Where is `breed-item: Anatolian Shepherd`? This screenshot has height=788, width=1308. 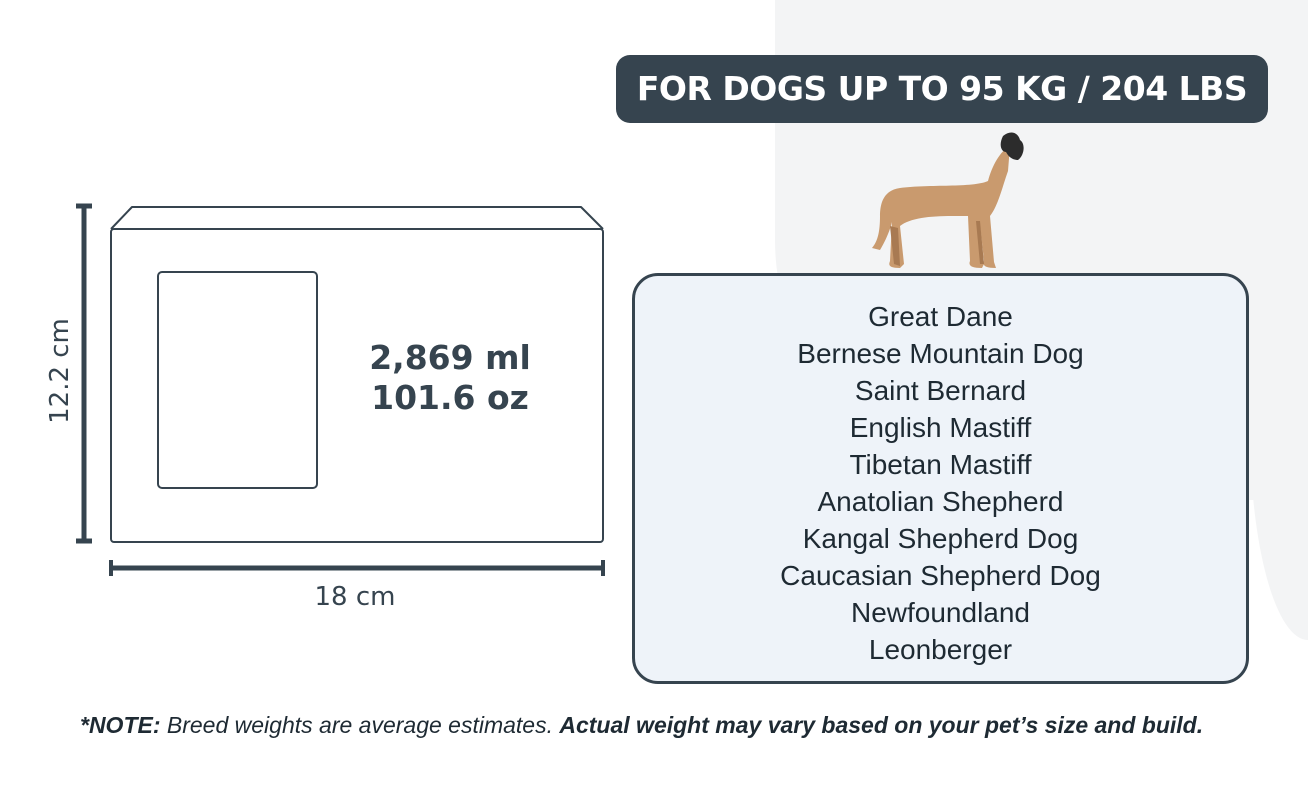
breed-item: Anatolian Shepherd is located at coordinates (940, 501).